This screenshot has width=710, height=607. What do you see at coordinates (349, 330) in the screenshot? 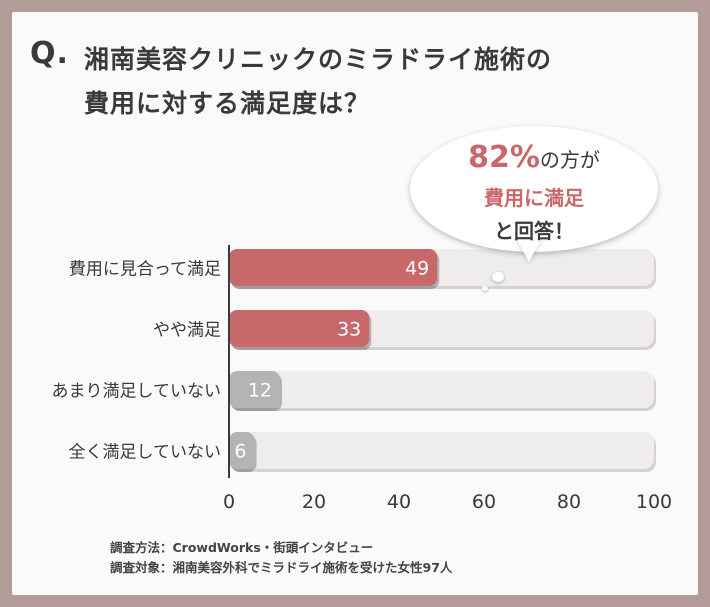
I see `bar-value-label: 33` at bounding box center [349, 330].